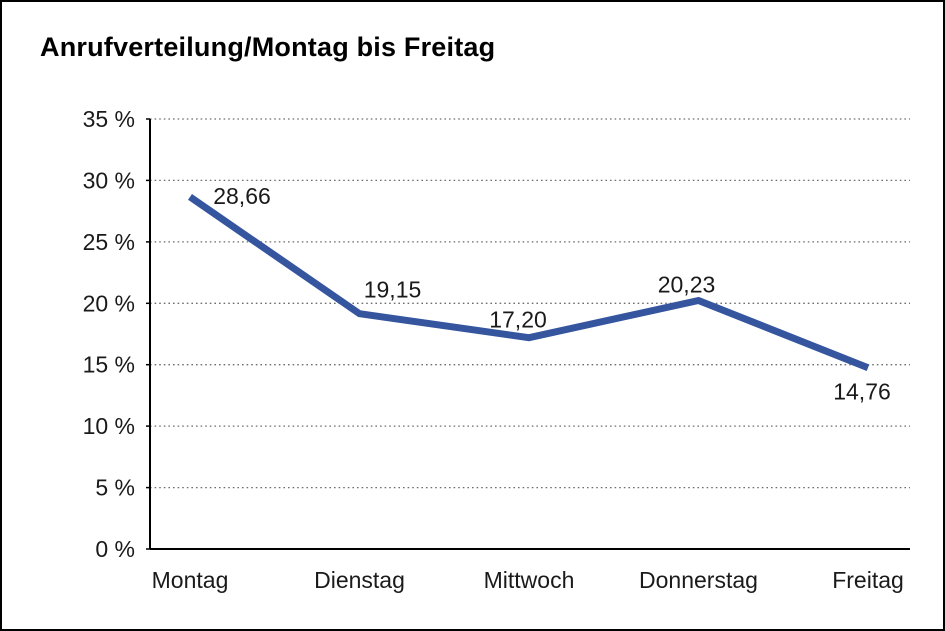 The width and height of the screenshot is (945, 631). What do you see at coordinates (115, 549) in the screenshot?
I see `y-tick-label: 0 %` at bounding box center [115, 549].